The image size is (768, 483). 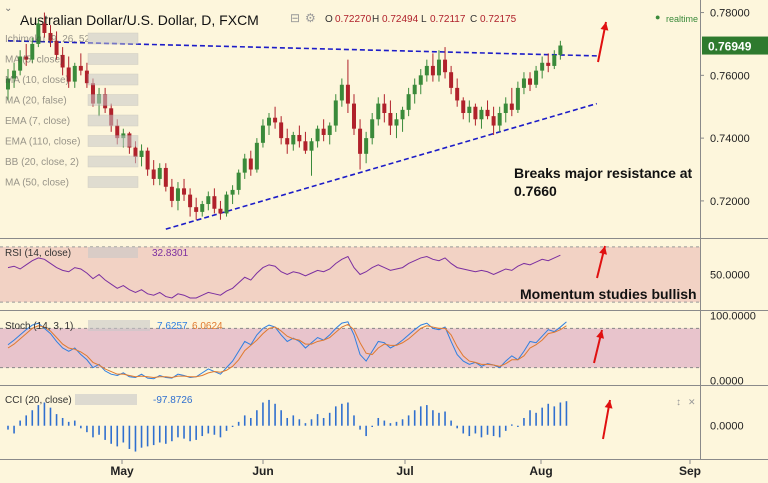 What do you see at coordinates (122, 471) in the screenshot?
I see `x-tick-label: May` at bounding box center [122, 471].